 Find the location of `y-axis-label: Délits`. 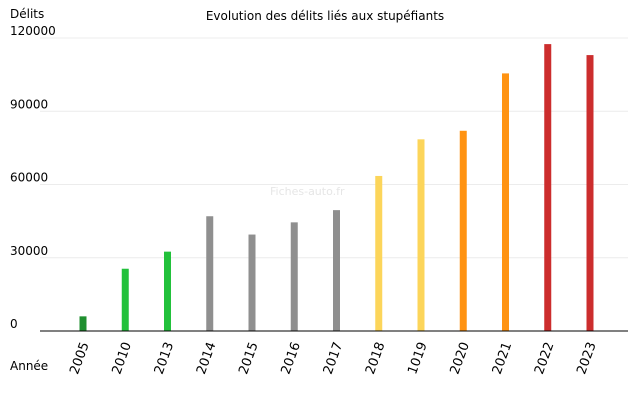

y-axis-label: Délits is located at coordinates (27, 14).